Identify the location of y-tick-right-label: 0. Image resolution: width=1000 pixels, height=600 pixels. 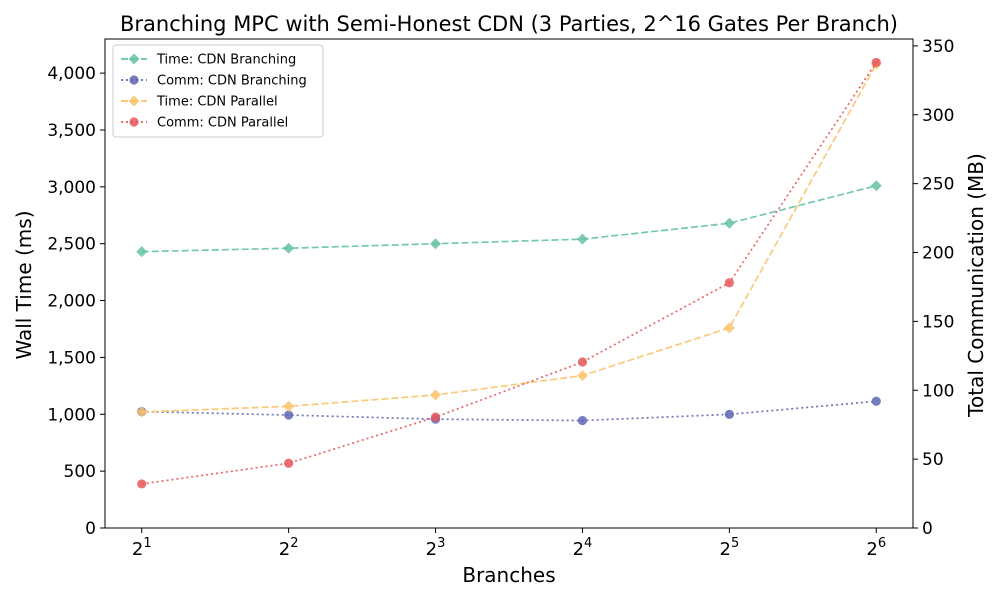
(927, 529).